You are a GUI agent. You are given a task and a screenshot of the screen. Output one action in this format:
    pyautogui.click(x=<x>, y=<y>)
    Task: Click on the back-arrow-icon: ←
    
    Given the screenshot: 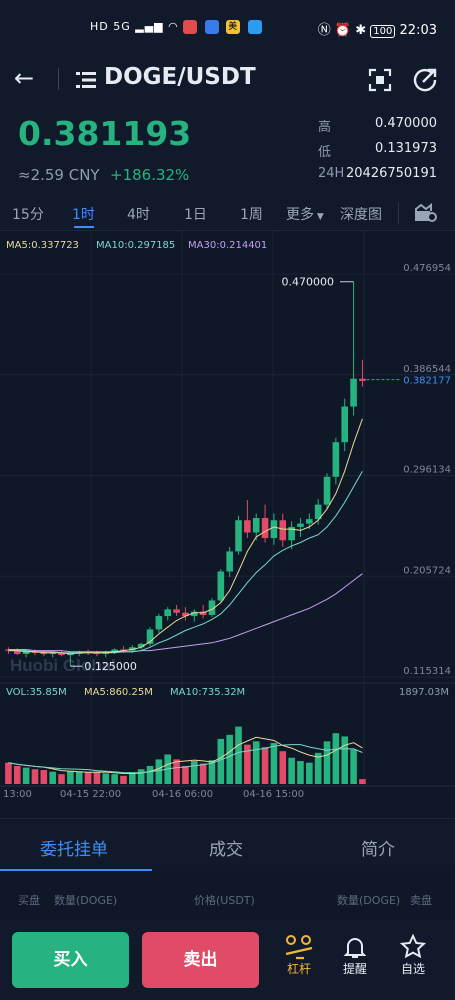 What is the action you would take?
    pyautogui.click(x=24, y=78)
    